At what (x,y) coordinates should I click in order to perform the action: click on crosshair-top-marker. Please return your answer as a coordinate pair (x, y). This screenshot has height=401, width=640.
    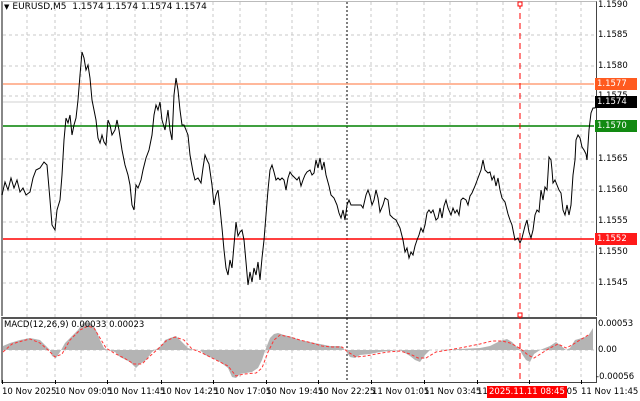
    Looking at the image, I should click on (520, 4).